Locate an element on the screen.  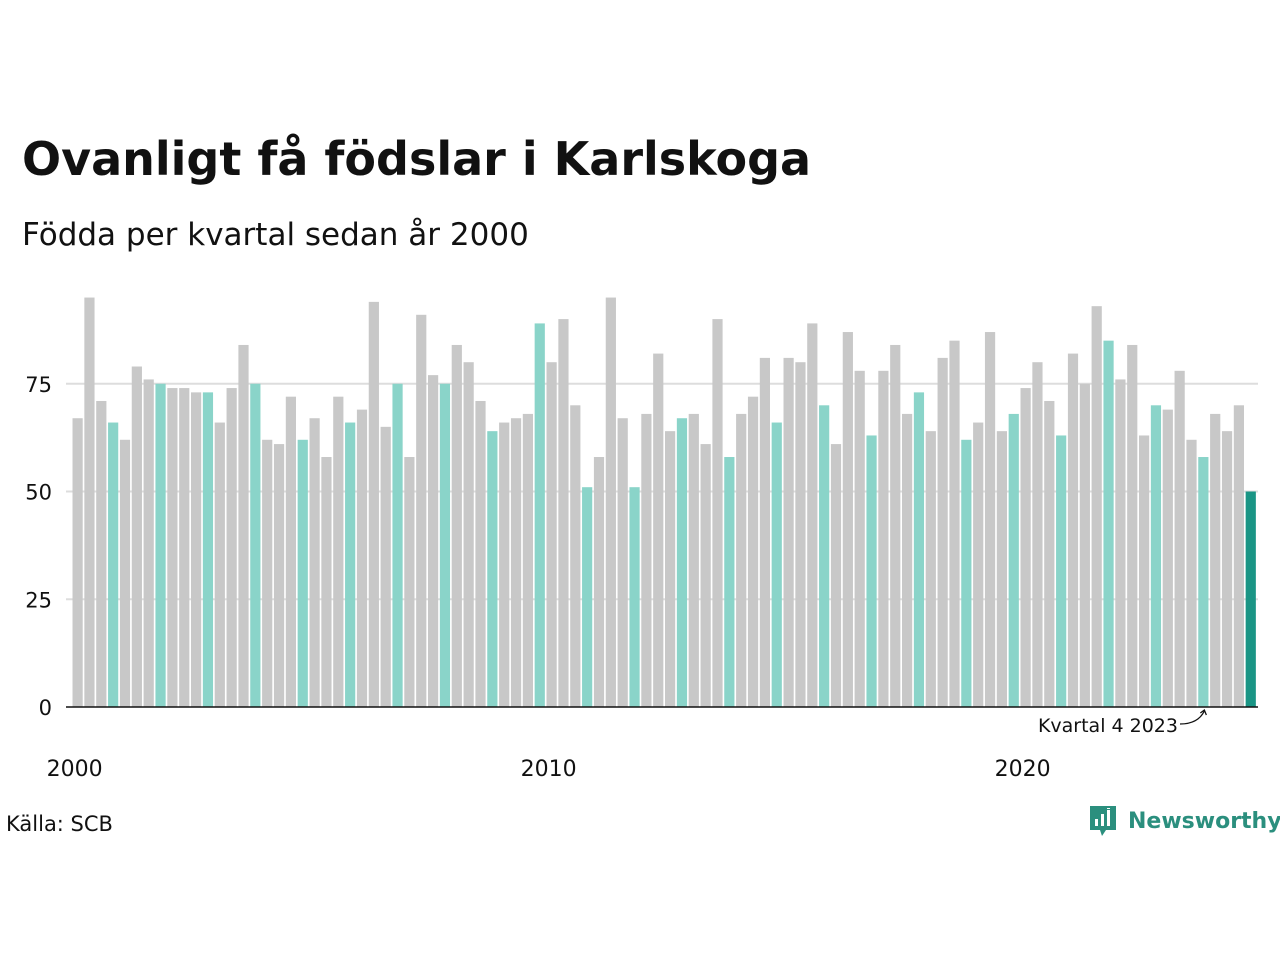
bar-2000-q2 is located at coordinates (89, 502).